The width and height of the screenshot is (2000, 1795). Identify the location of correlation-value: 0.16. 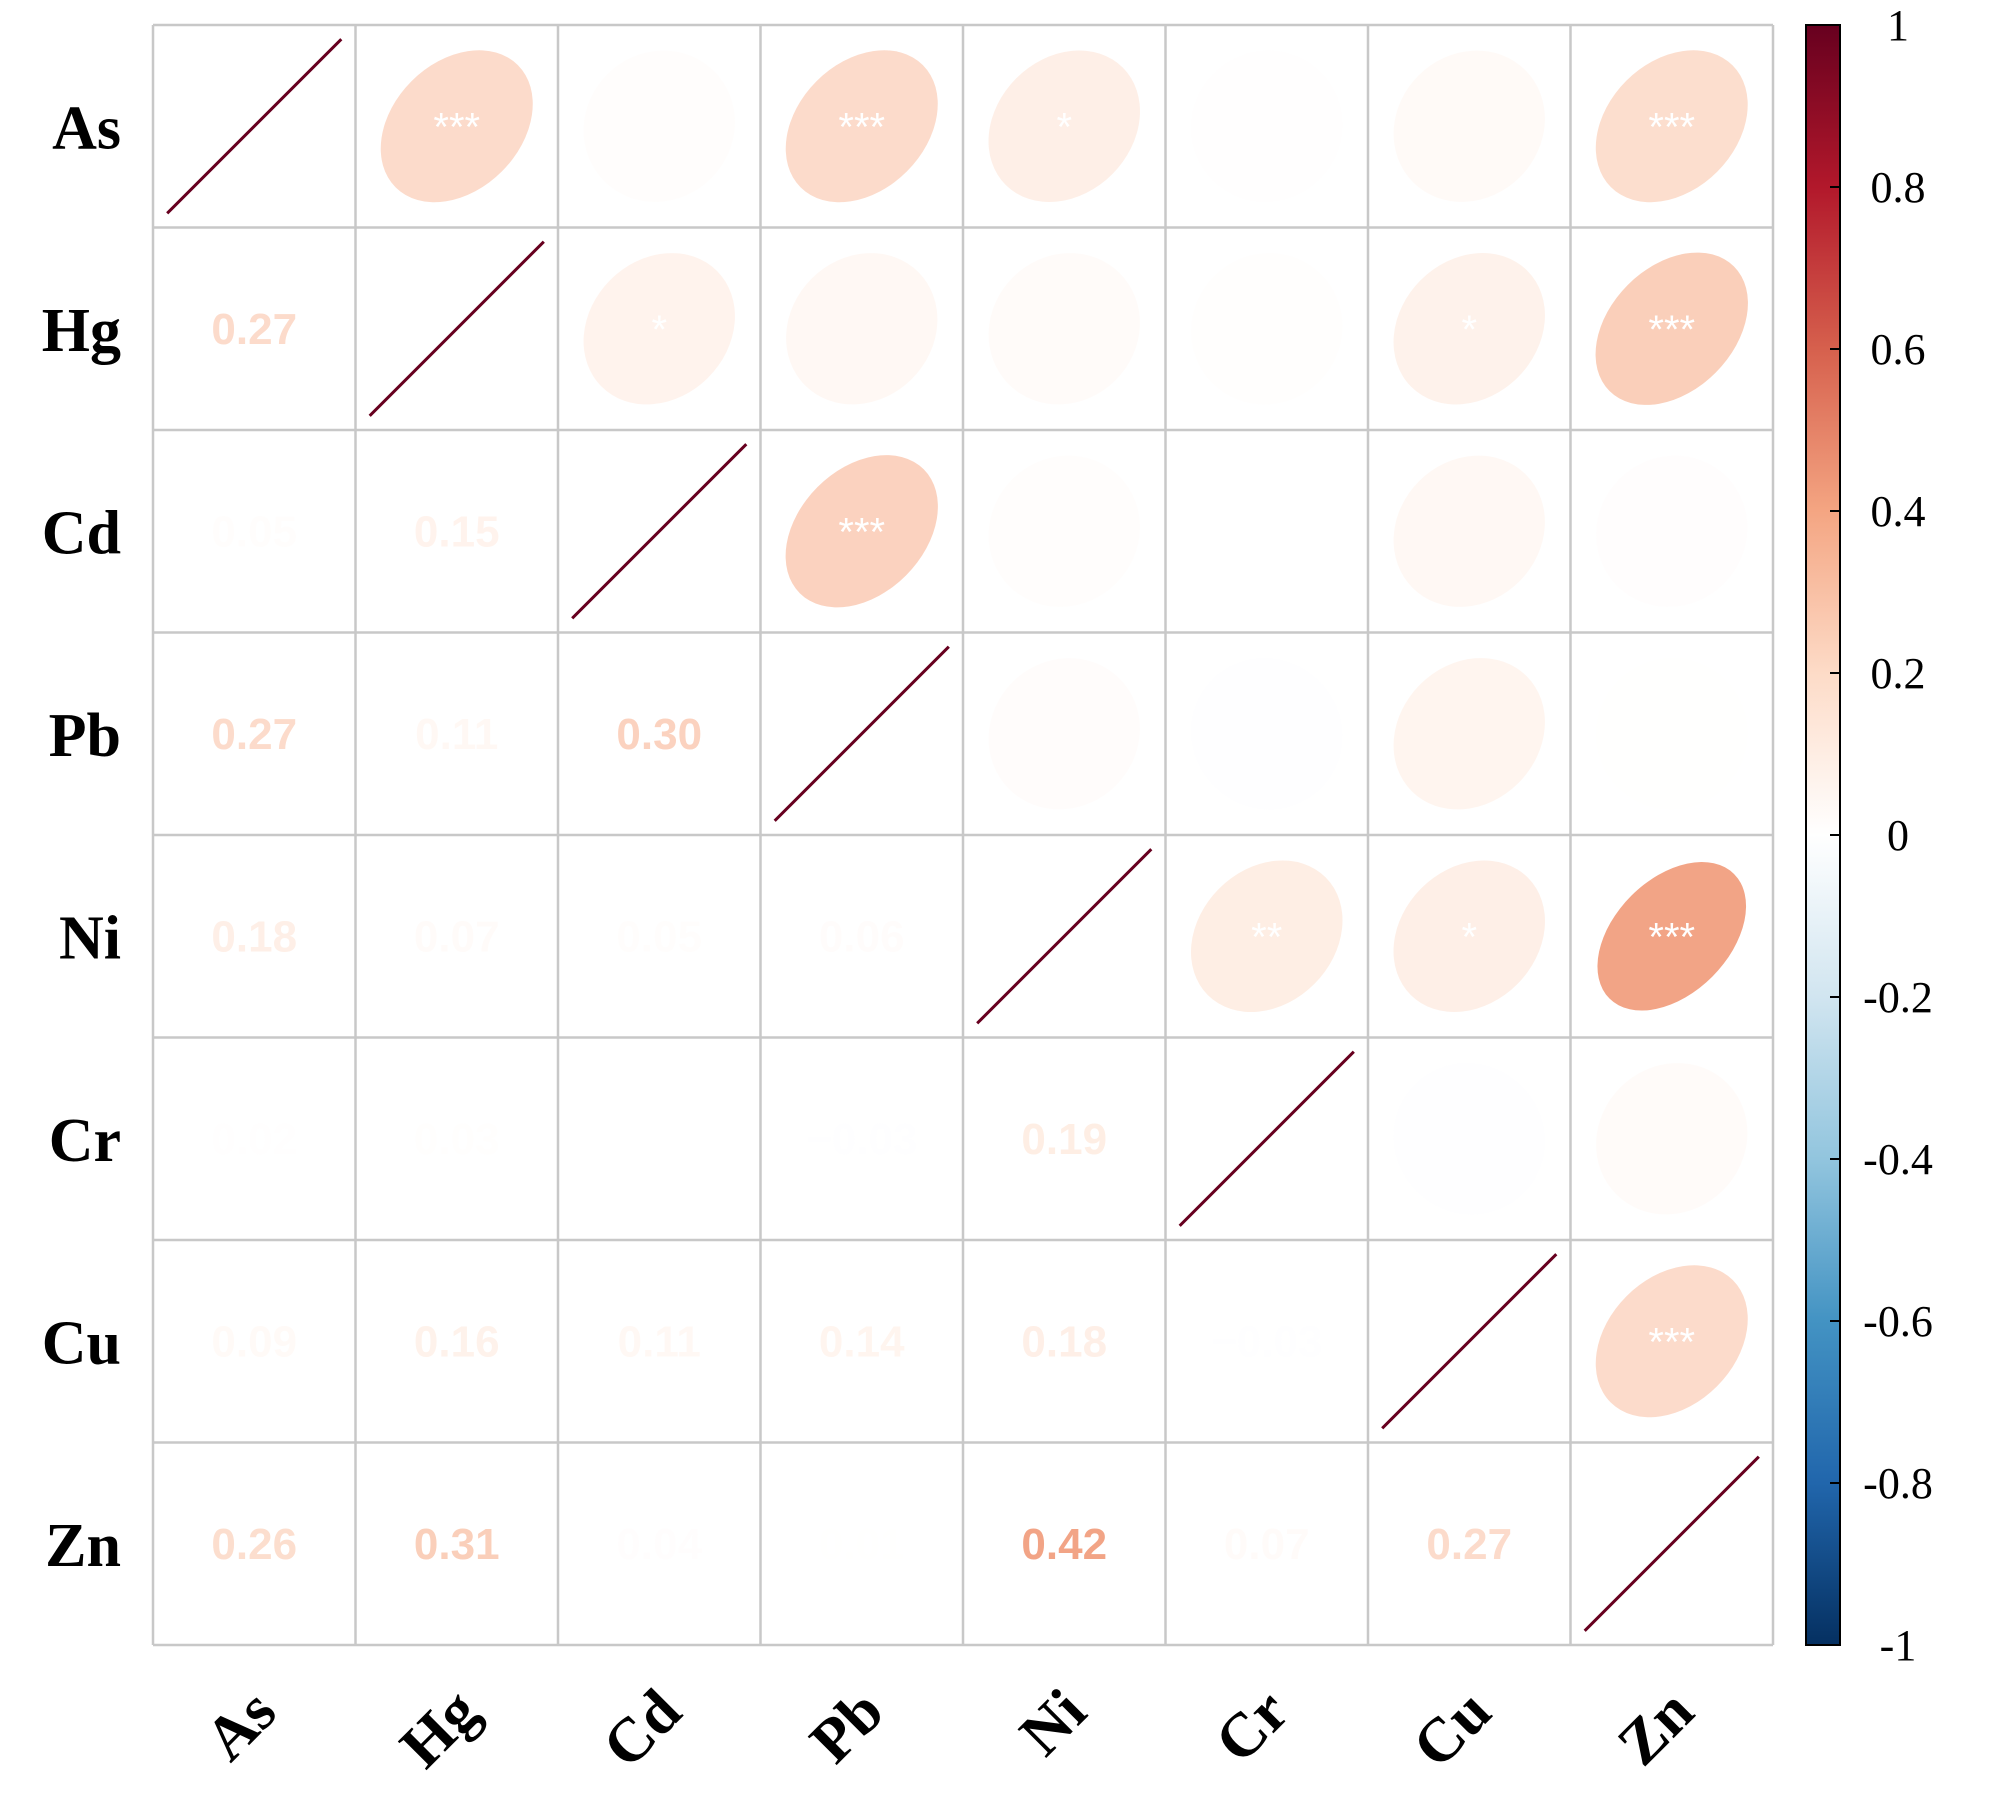
(457, 1341).